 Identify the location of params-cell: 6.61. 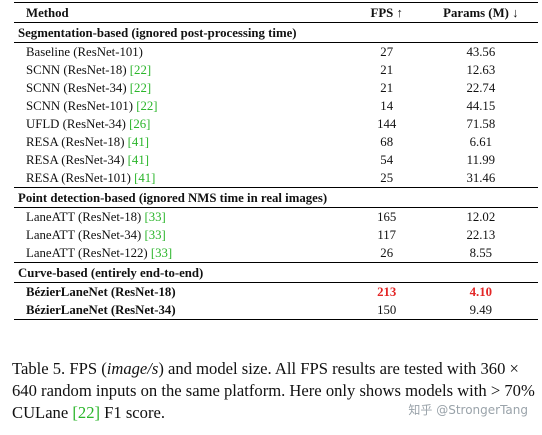
(481, 142).